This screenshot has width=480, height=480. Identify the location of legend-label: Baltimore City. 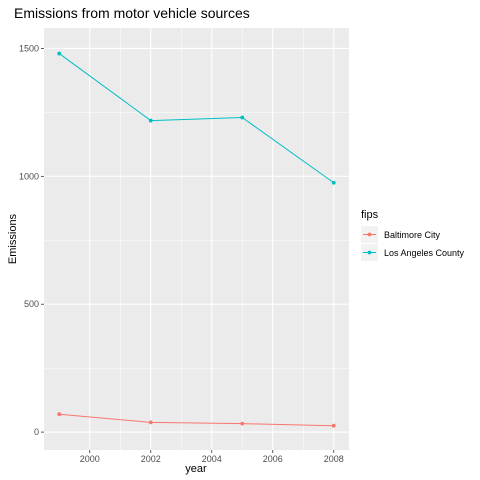
(412, 235).